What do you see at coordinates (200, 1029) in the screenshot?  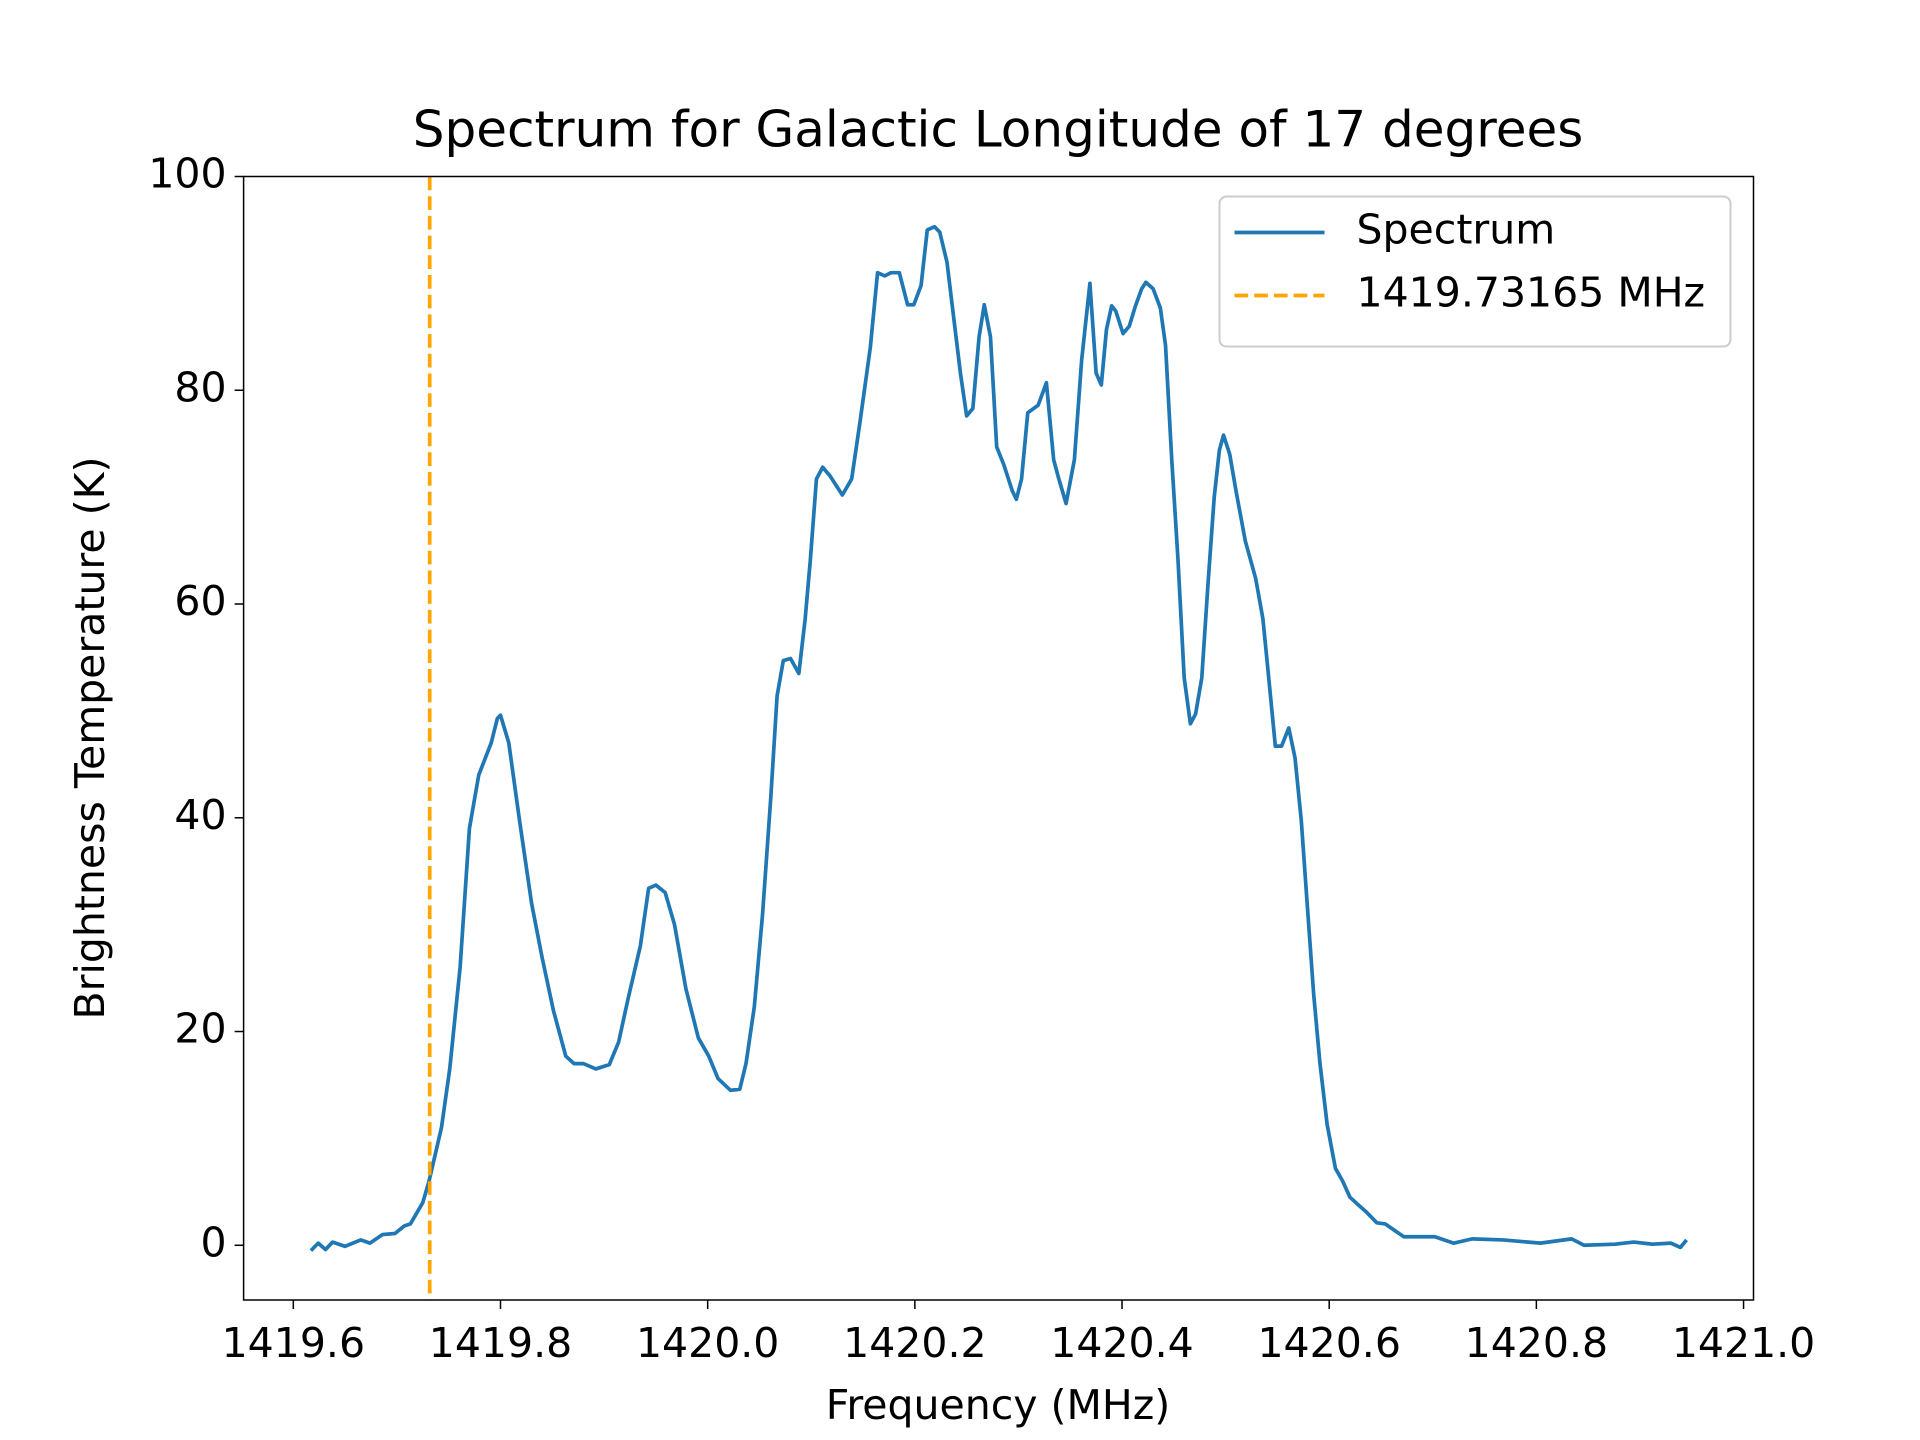 I see `y-tick-label: 20` at bounding box center [200, 1029].